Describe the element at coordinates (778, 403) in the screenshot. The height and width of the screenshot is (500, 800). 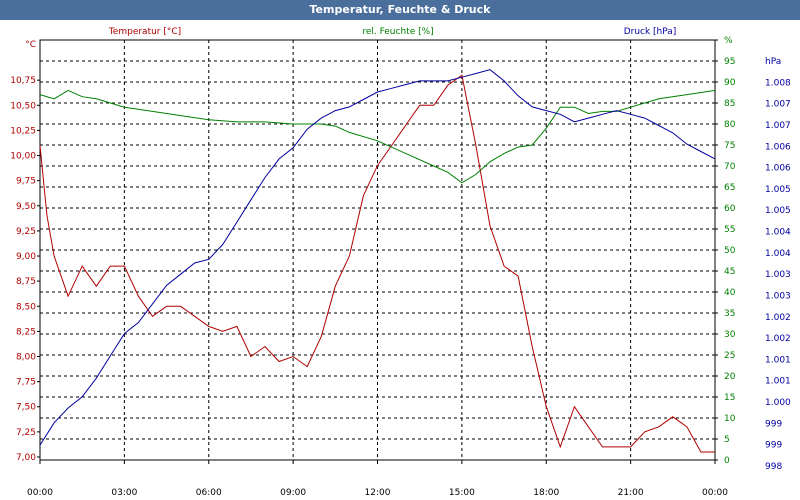
I see `pressure-tick-label: 1.000` at that location.